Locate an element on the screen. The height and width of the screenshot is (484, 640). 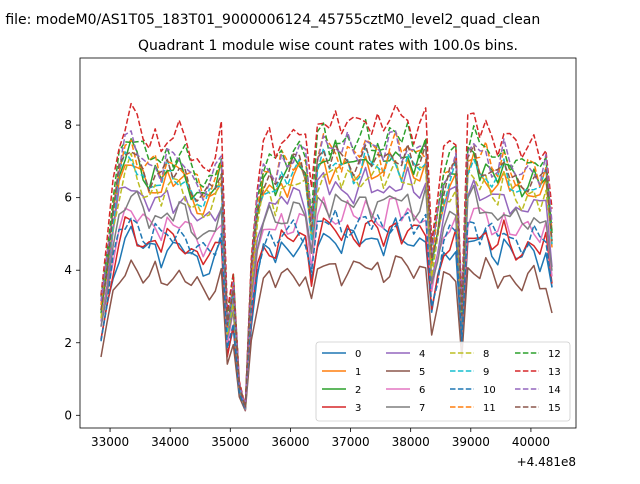
x-tick-label: 38000 is located at coordinates (411, 442).